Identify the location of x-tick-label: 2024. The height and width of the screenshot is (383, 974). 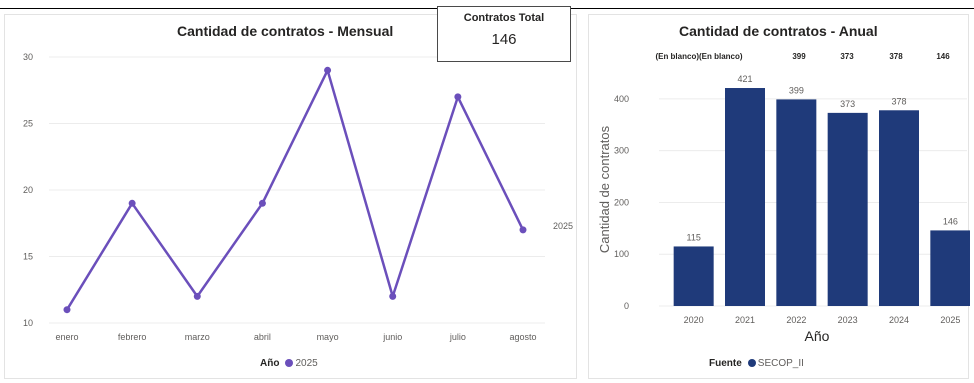
(899, 320).